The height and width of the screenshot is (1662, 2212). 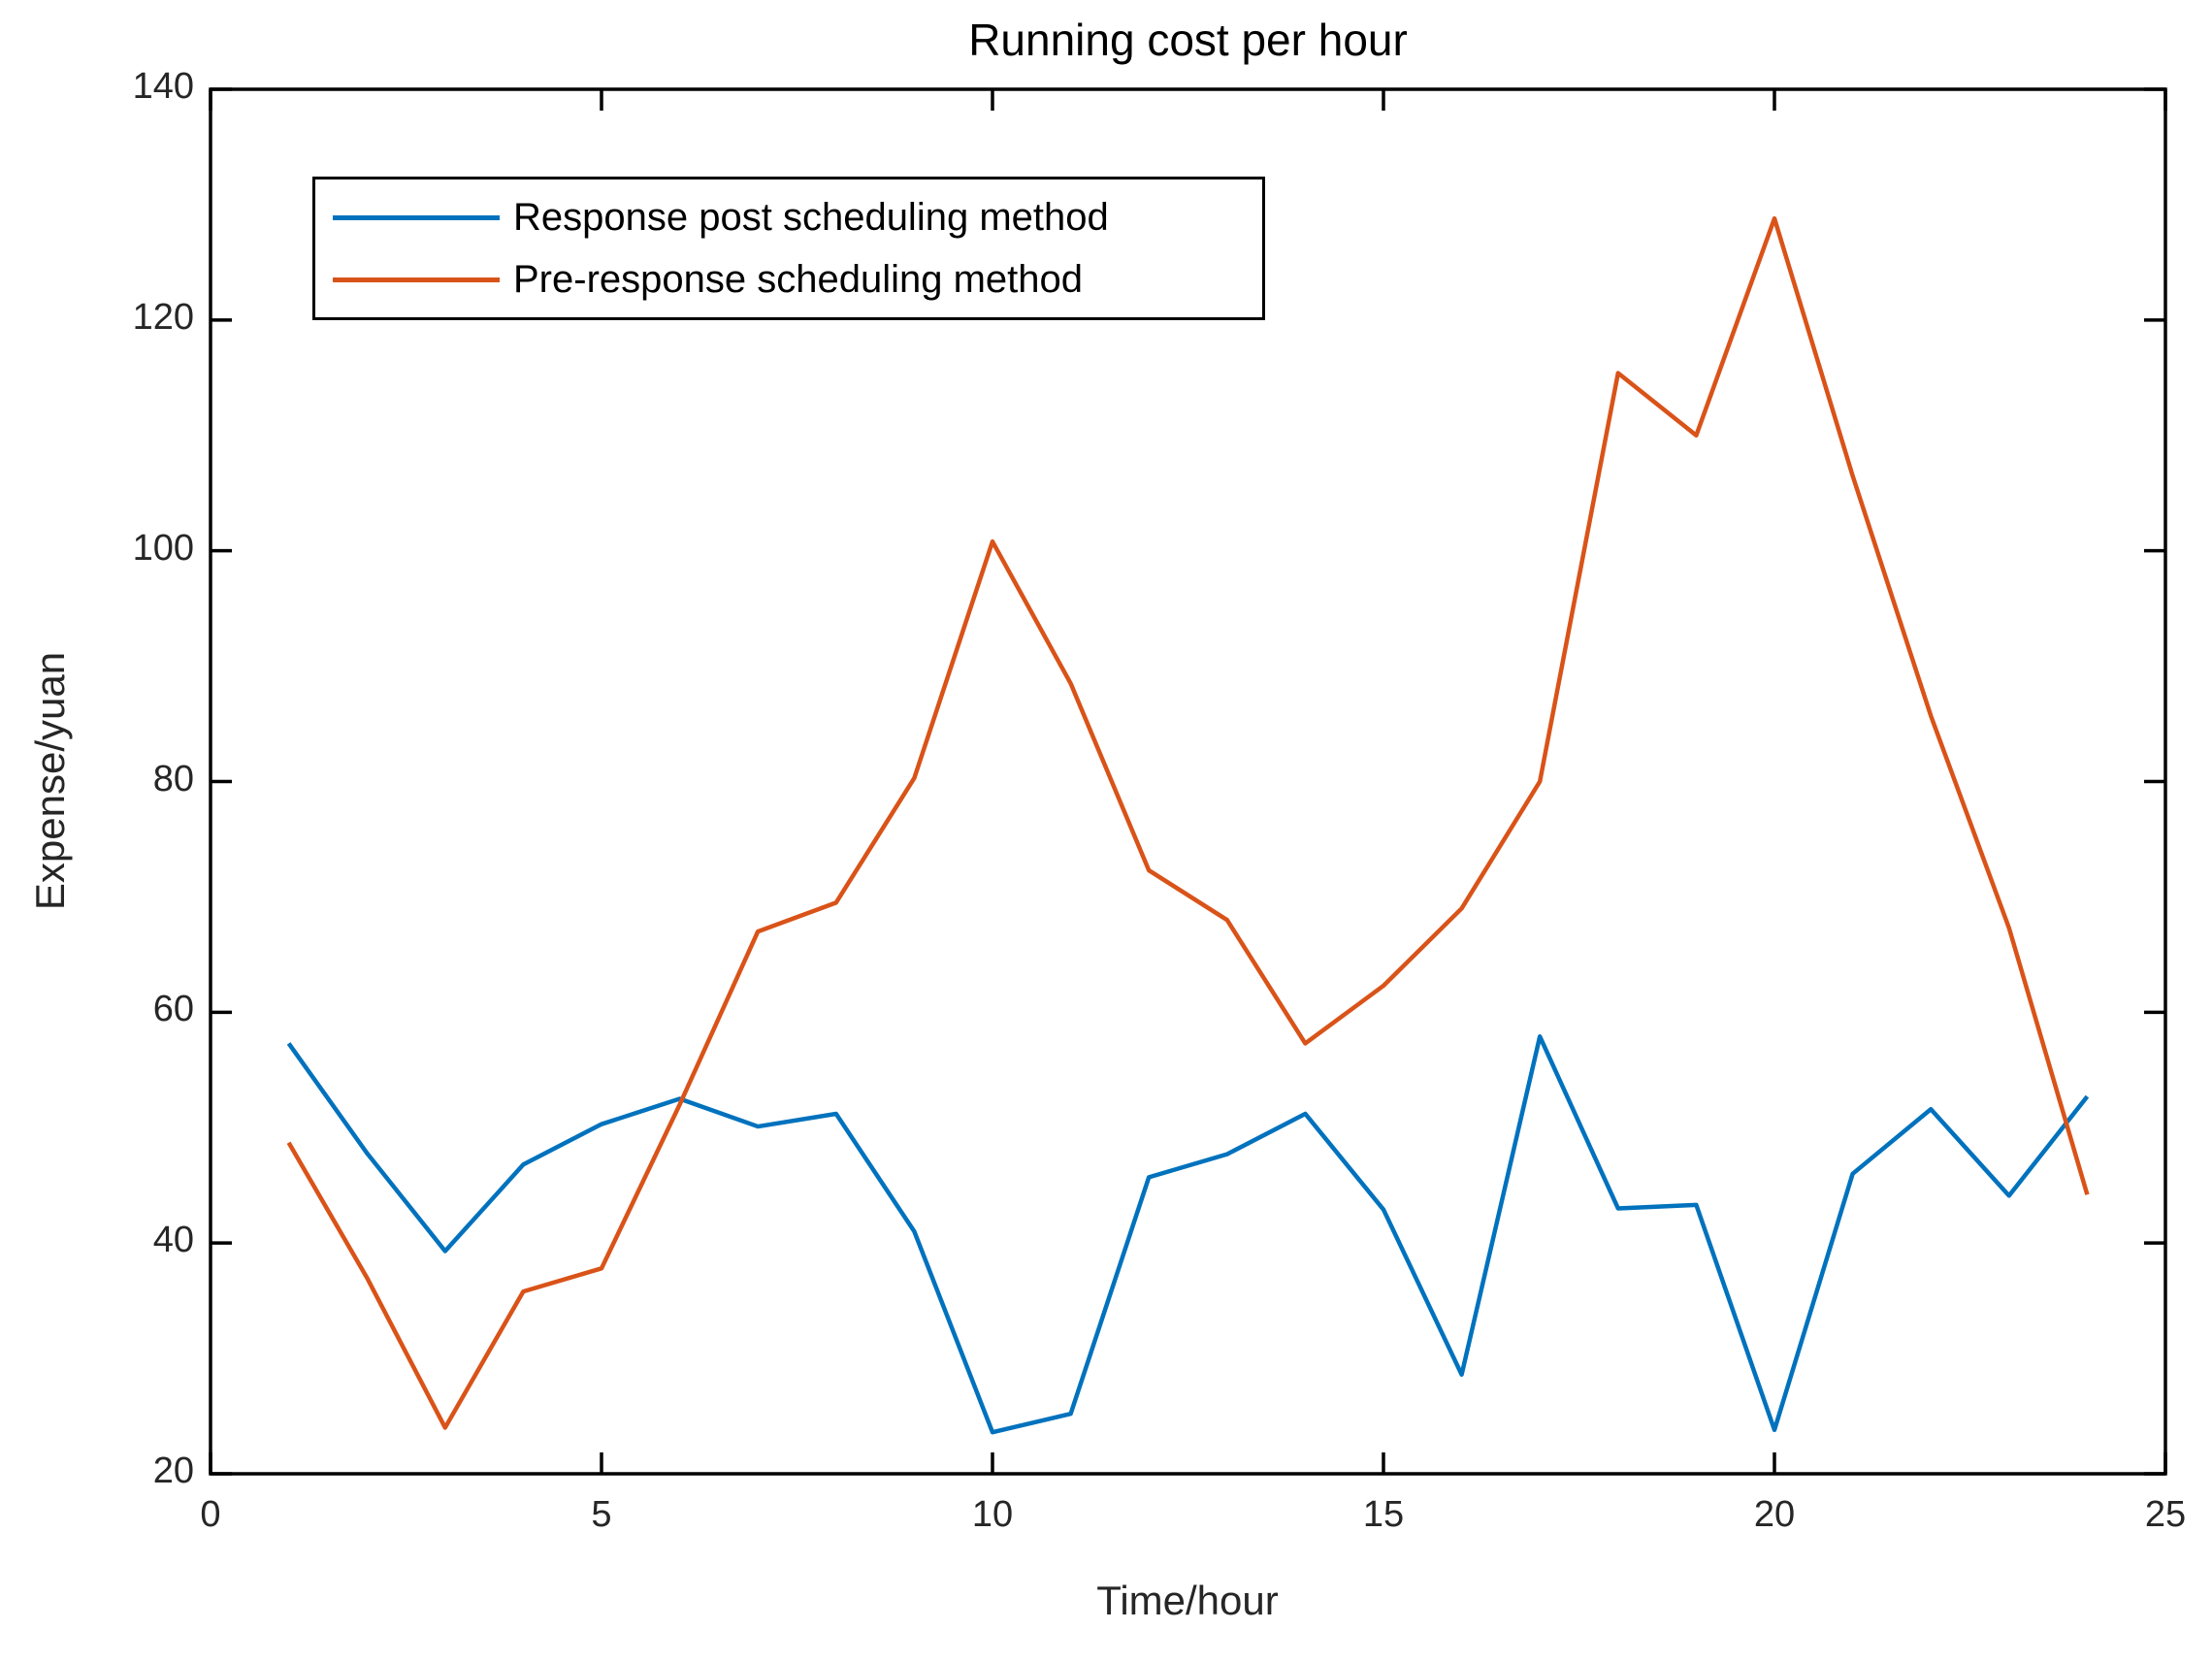 I want to click on y-tick-label: 100, so click(x=163, y=548).